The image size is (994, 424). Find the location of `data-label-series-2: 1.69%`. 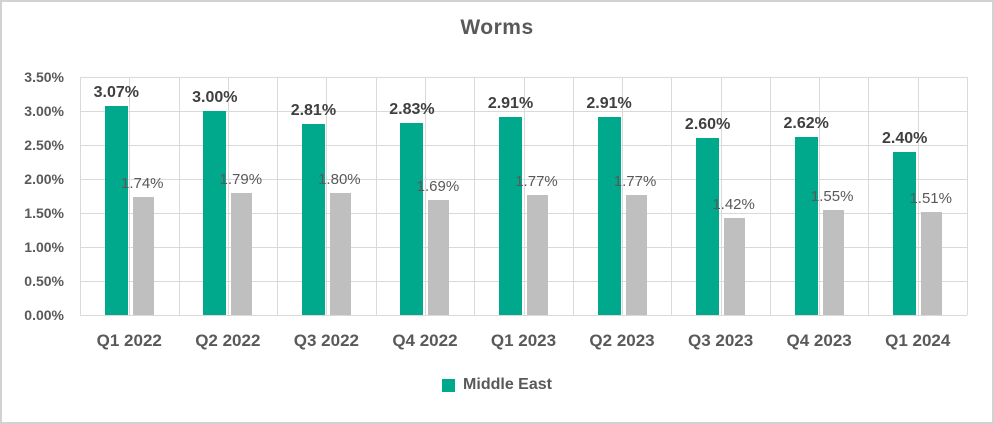

data-label-series-2: 1.69% is located at coordinates (438, 187).